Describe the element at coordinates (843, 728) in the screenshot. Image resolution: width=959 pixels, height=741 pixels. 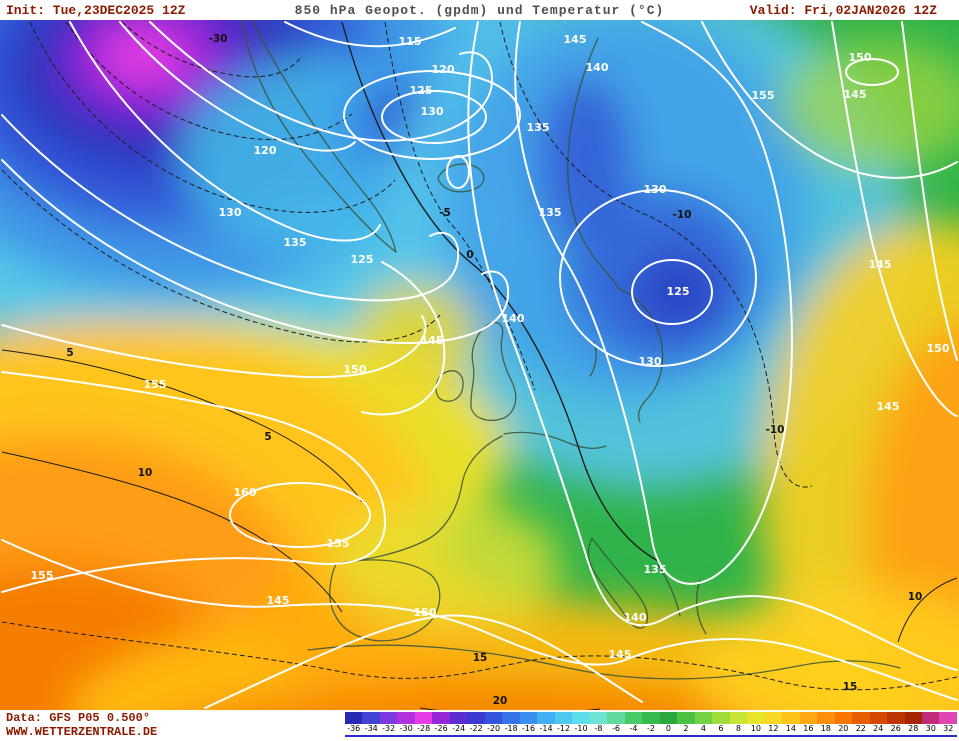
I see `colorbar-value: 20` at that location.